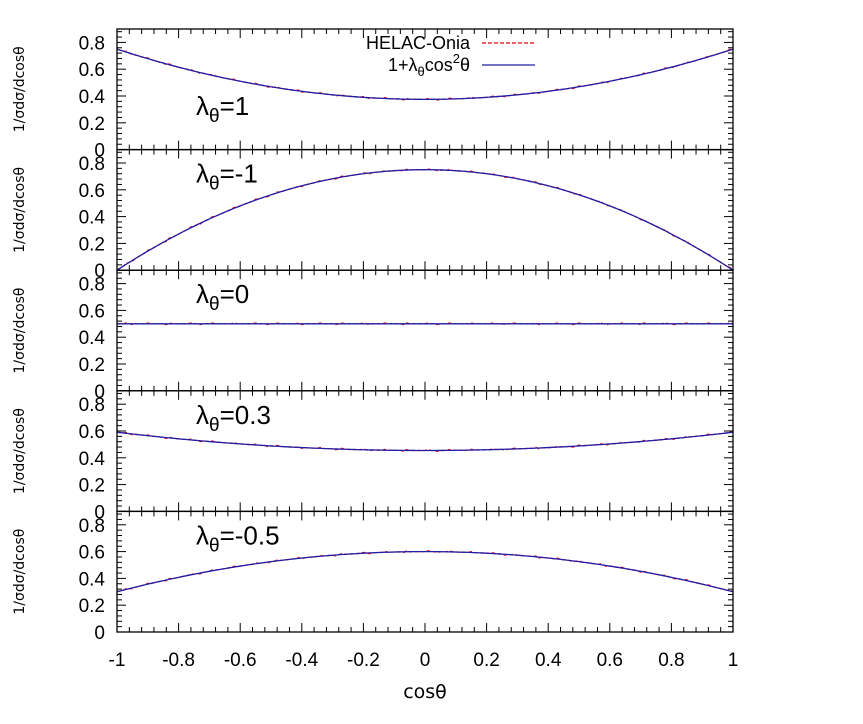 This screenshot has height=724, width=863. Describe the element at coordinates (233, 418) in the screenshot. I see `panel-label: λθ=0.3` at that location.